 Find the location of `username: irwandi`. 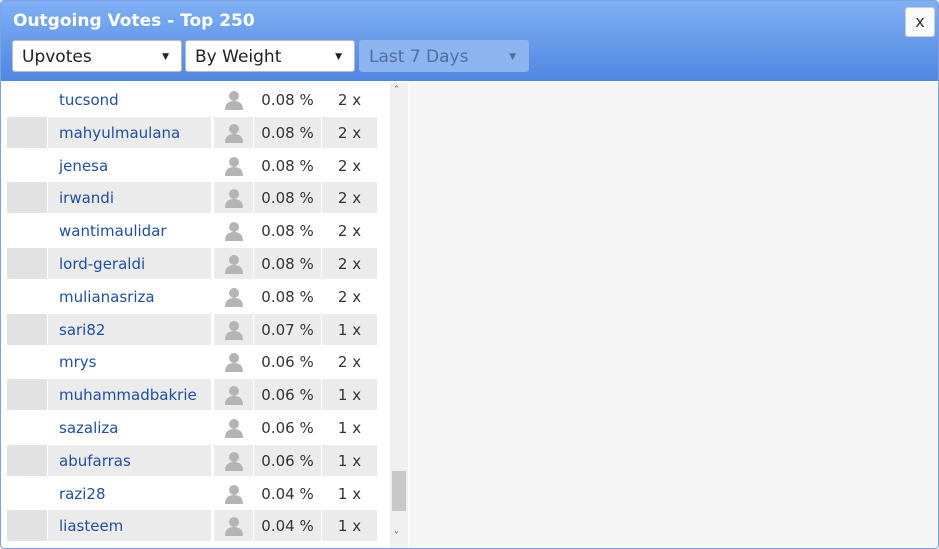

username: irwandi is located at coordinates (130, 198).